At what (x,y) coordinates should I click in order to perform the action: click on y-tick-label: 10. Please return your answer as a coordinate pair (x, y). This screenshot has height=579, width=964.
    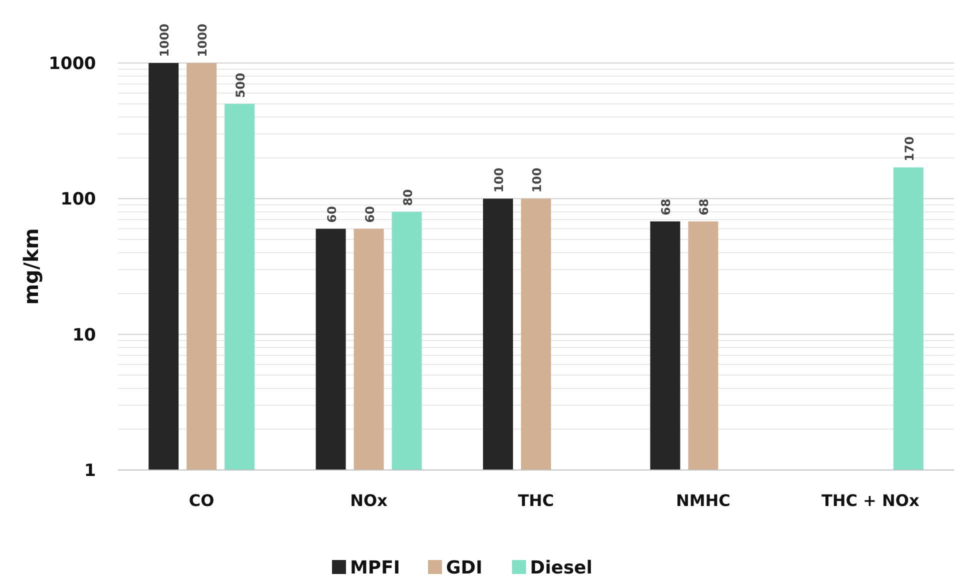
    Looking at the image, I should click on (84, 335).